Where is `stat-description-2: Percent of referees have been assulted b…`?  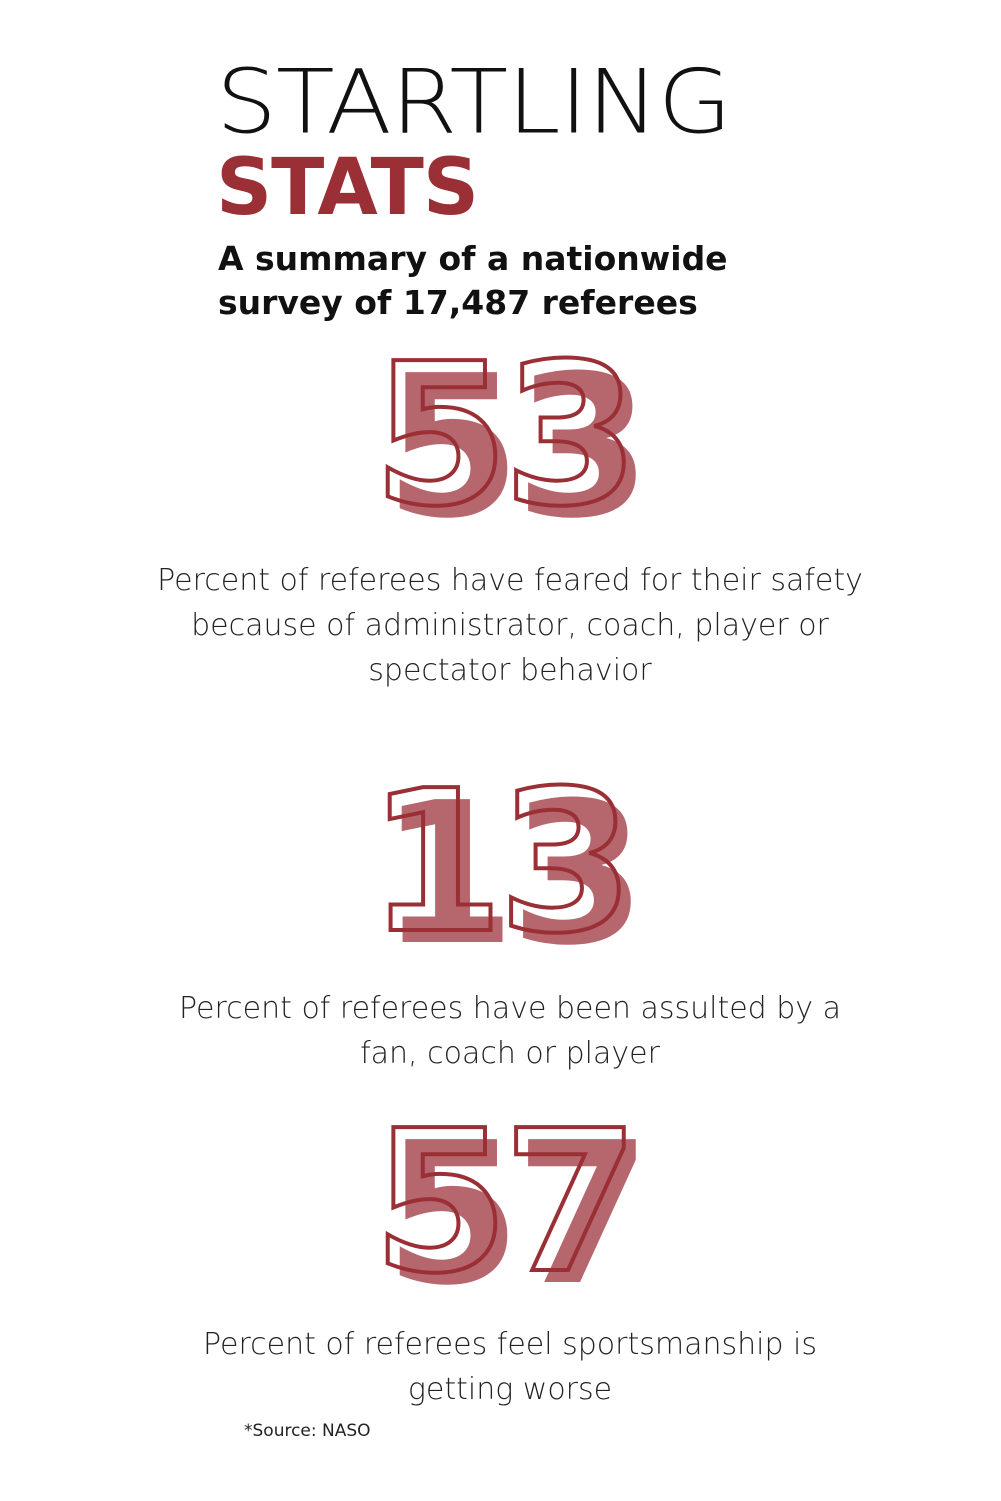 stat-description-2: Percent of referees have been assulted b… is located at coordinates (510, 1031).